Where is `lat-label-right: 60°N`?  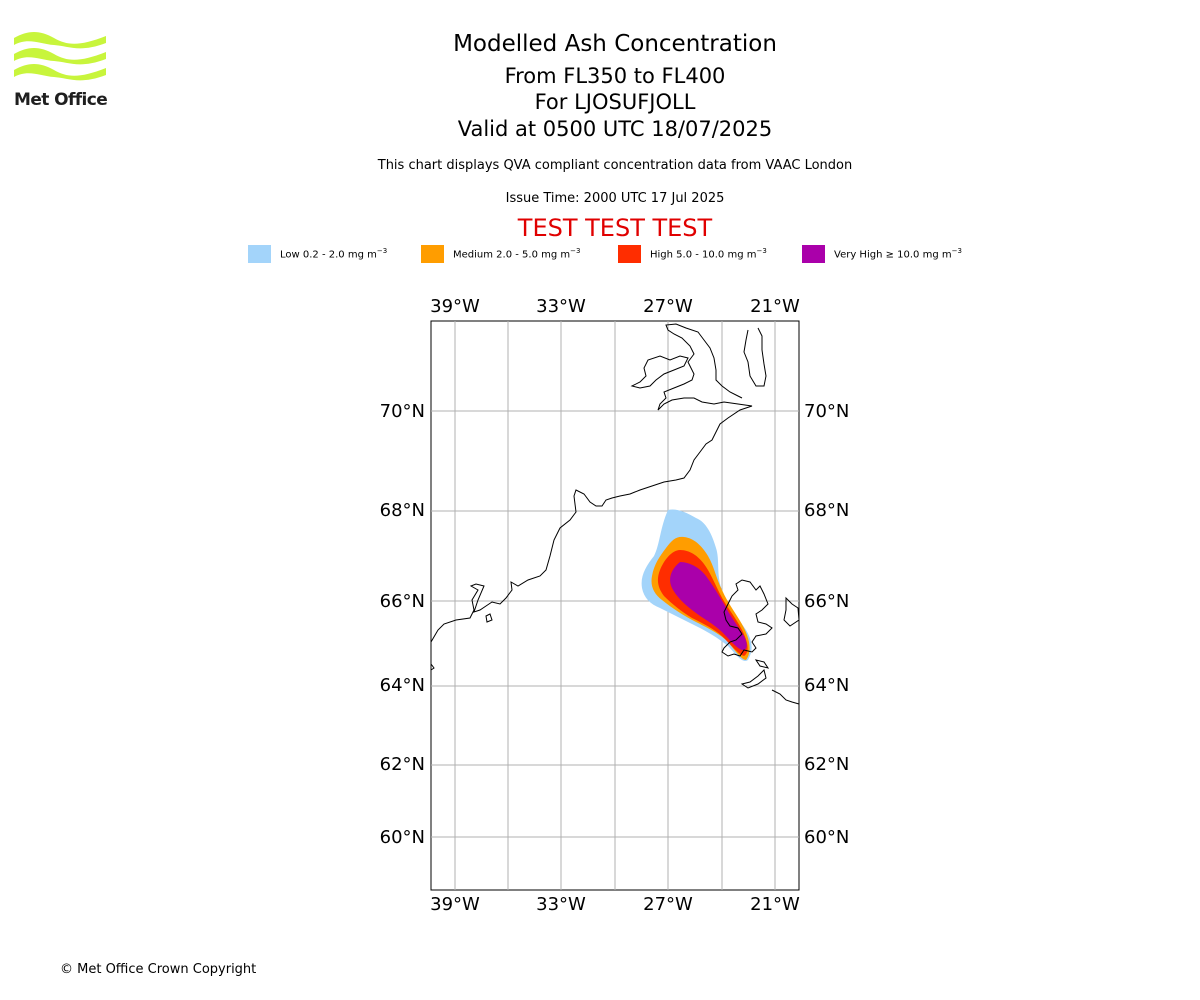
lat-label-right: 60°N is located at coordinates (826, 837).